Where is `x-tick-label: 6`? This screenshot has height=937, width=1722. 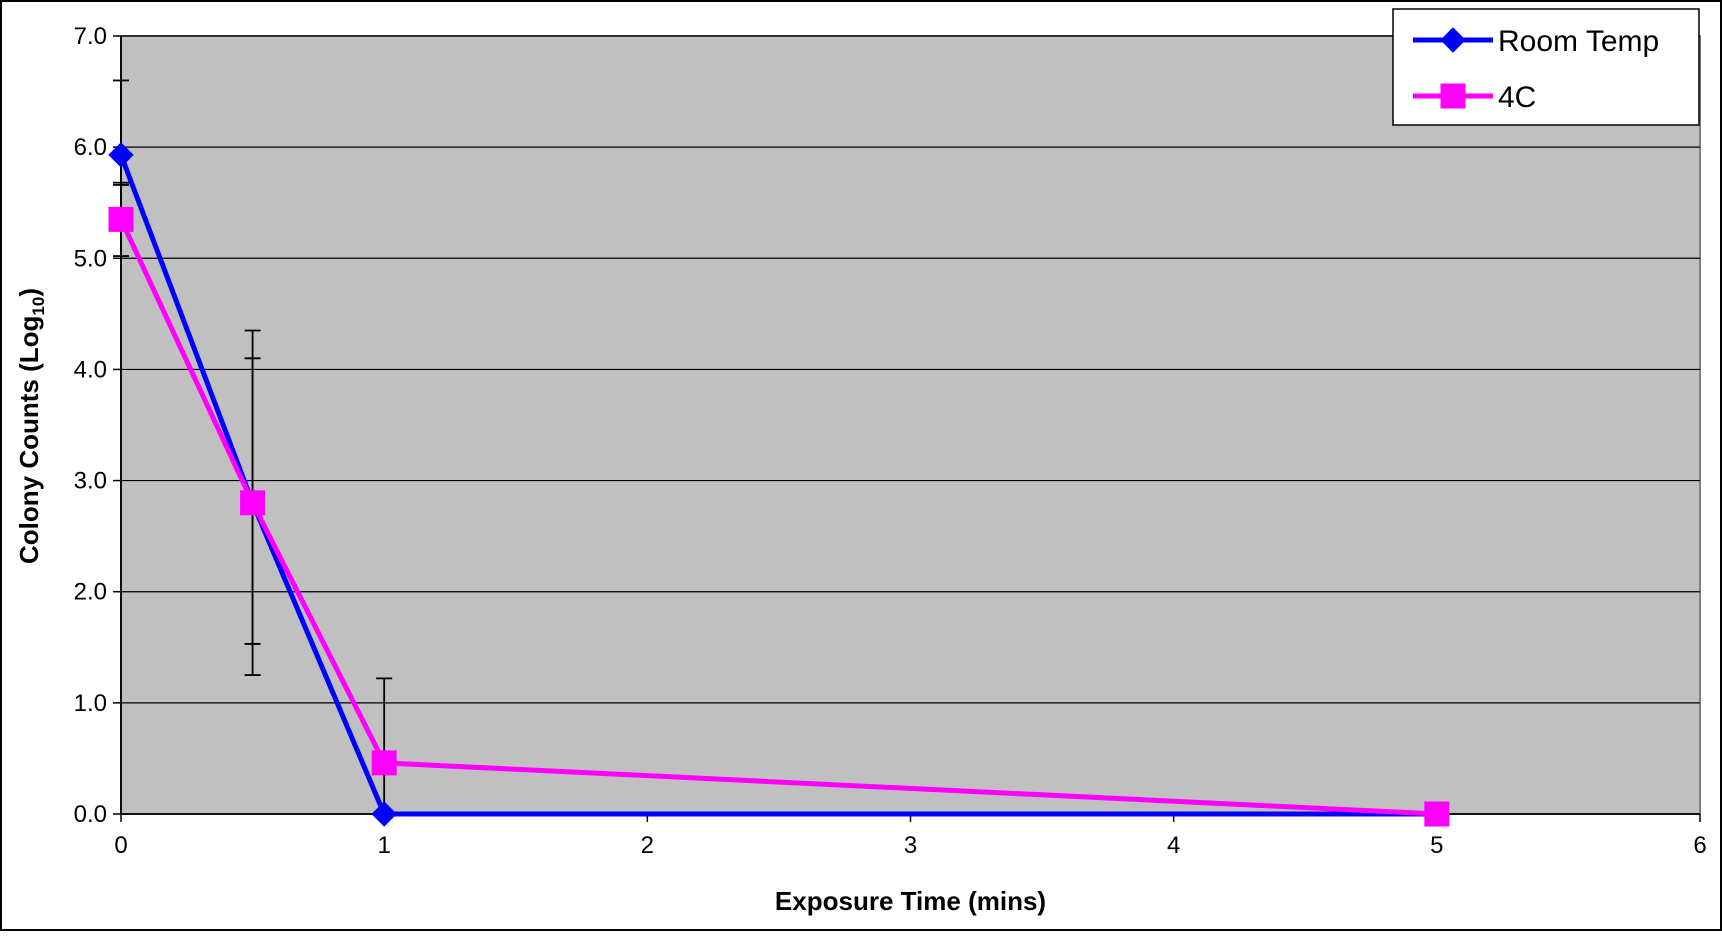
x-tick-label: 6 is located at coordinates (1699, 845).